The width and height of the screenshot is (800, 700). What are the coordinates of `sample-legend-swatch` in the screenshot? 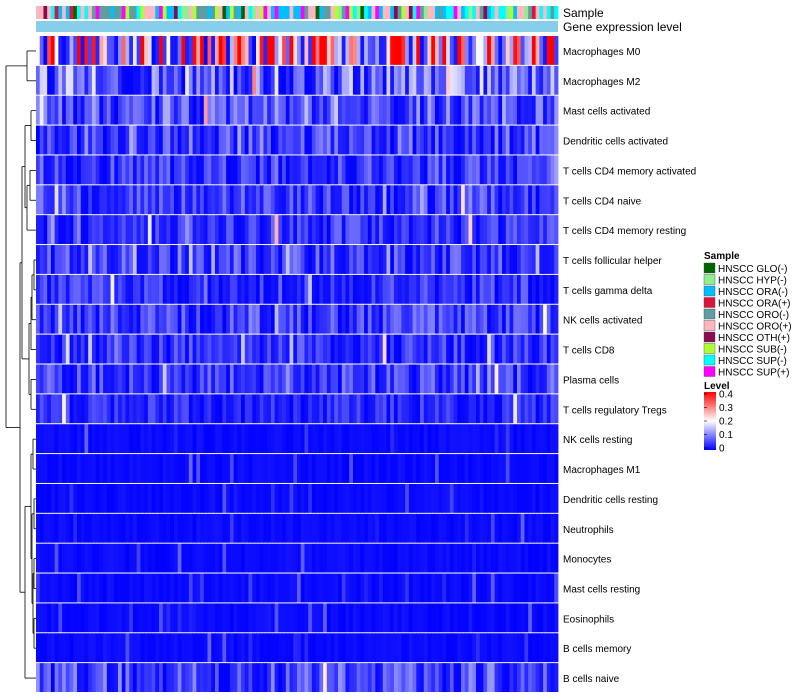 It's located at (709, 314).